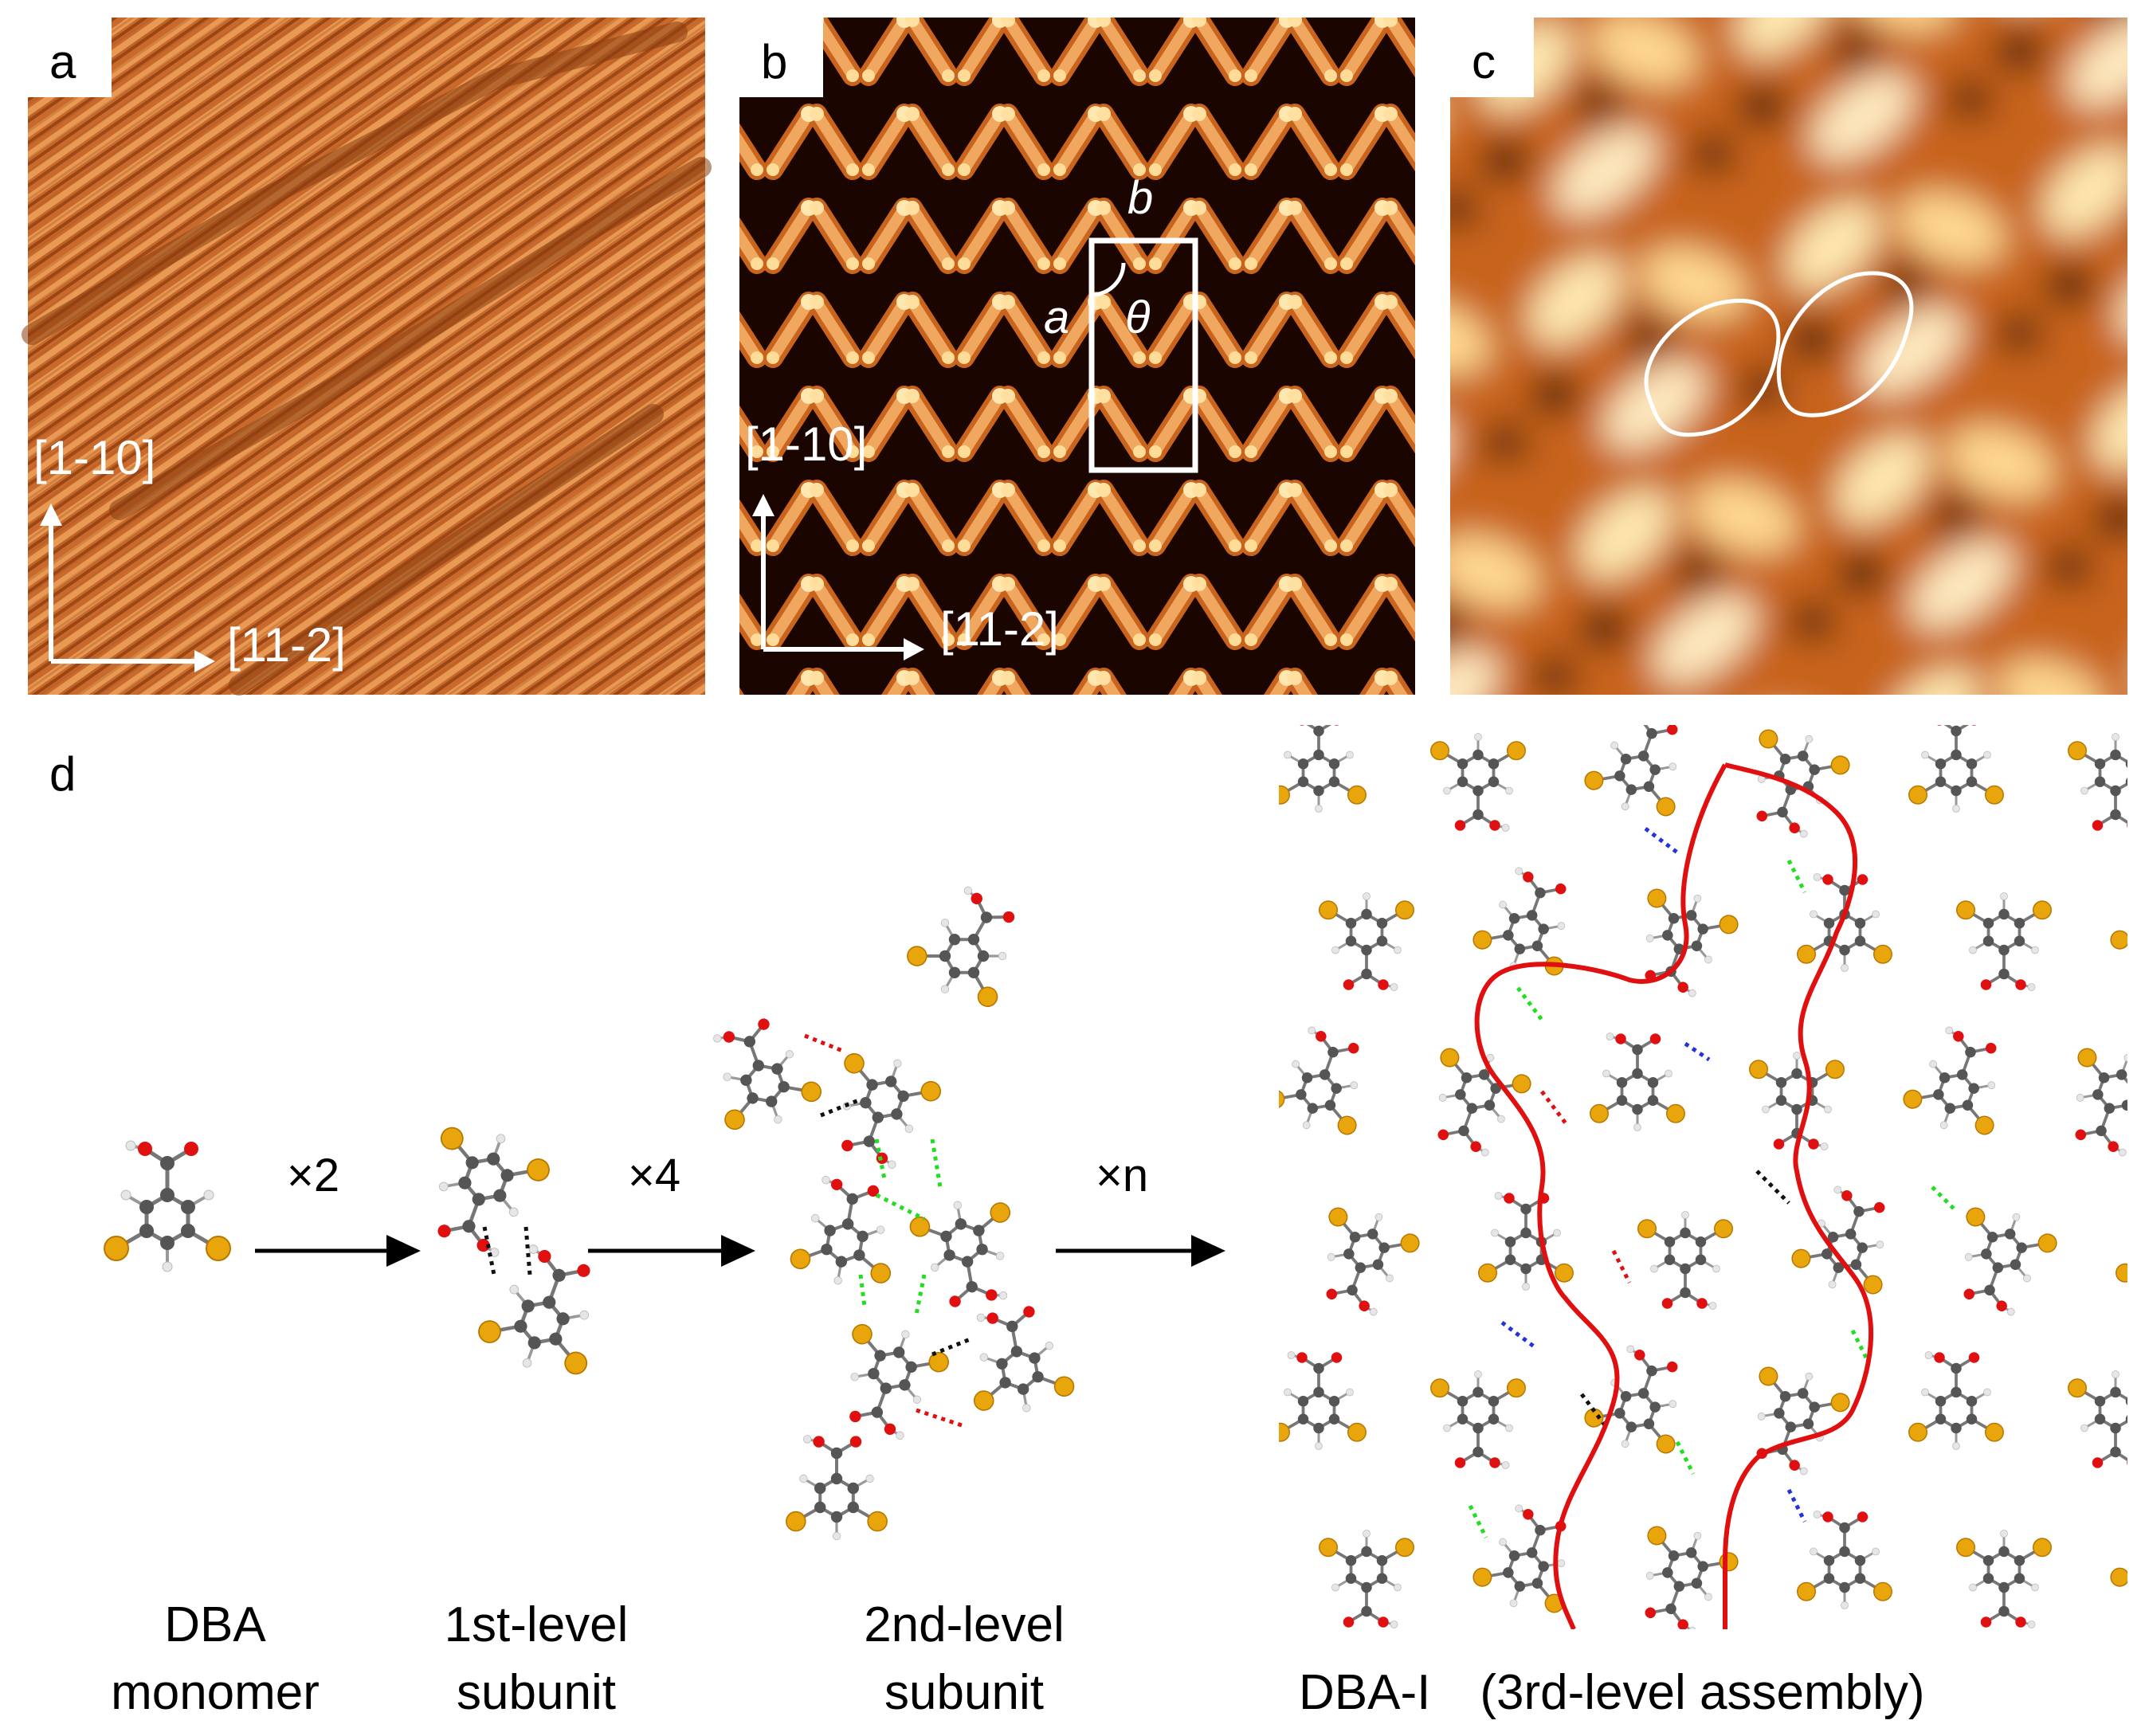 Image resolution: width=2145 pixels, height=1736 pixels. Describe the element at coordinates (537, 1624) in the screenshot. I see `caption-first-level-line1: 1st-level` at that location.